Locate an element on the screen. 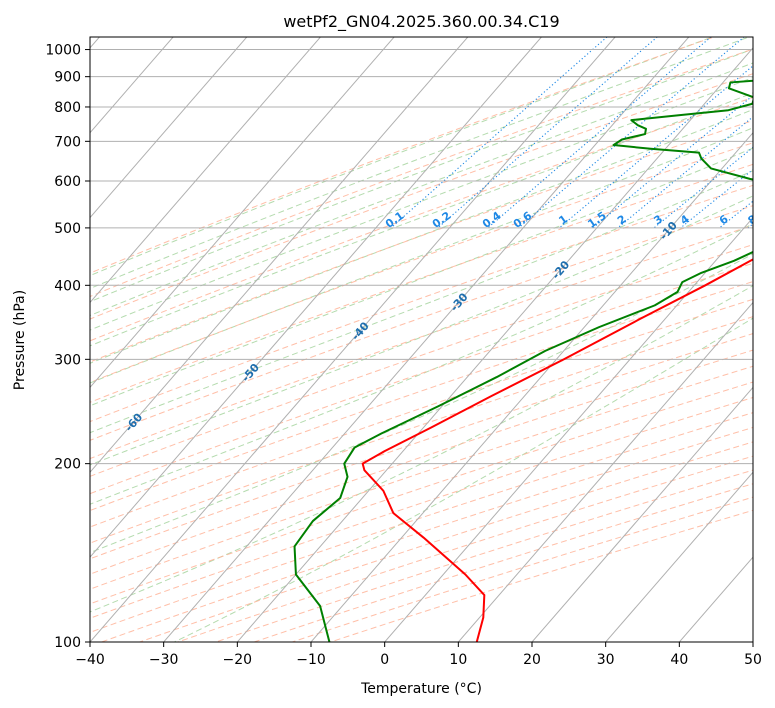  x-tick-label: 30 is located at coordinates (606, 660).